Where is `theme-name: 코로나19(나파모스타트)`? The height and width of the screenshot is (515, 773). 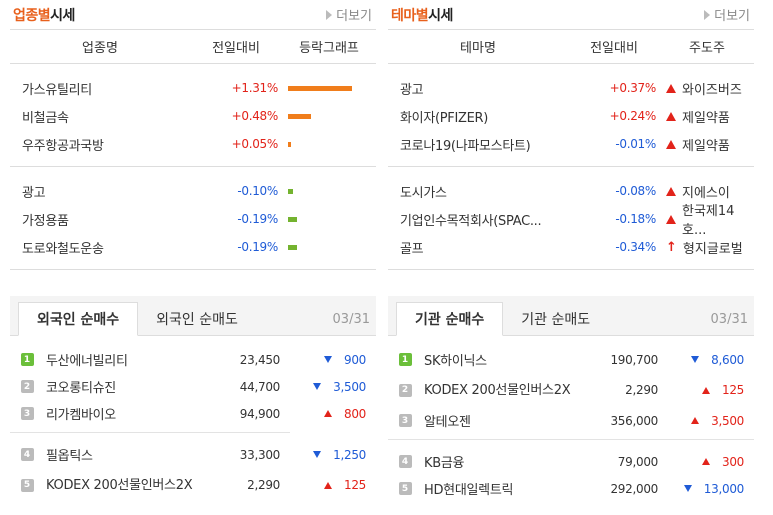
theme-name: 코로나19(나파모스타트) is located at coordinates (465, 146).